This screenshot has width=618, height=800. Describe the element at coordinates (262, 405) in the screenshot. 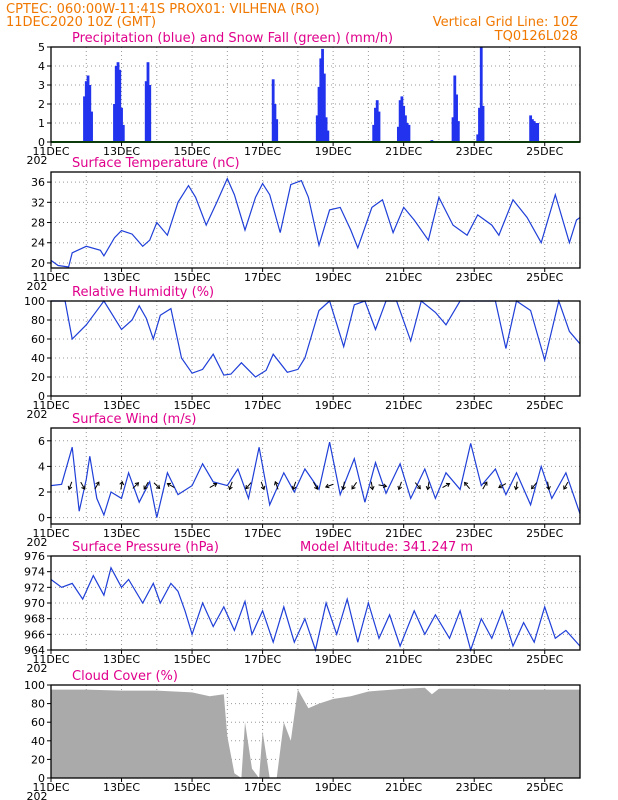

I see `x-tick-label: 17DEC` at that location.